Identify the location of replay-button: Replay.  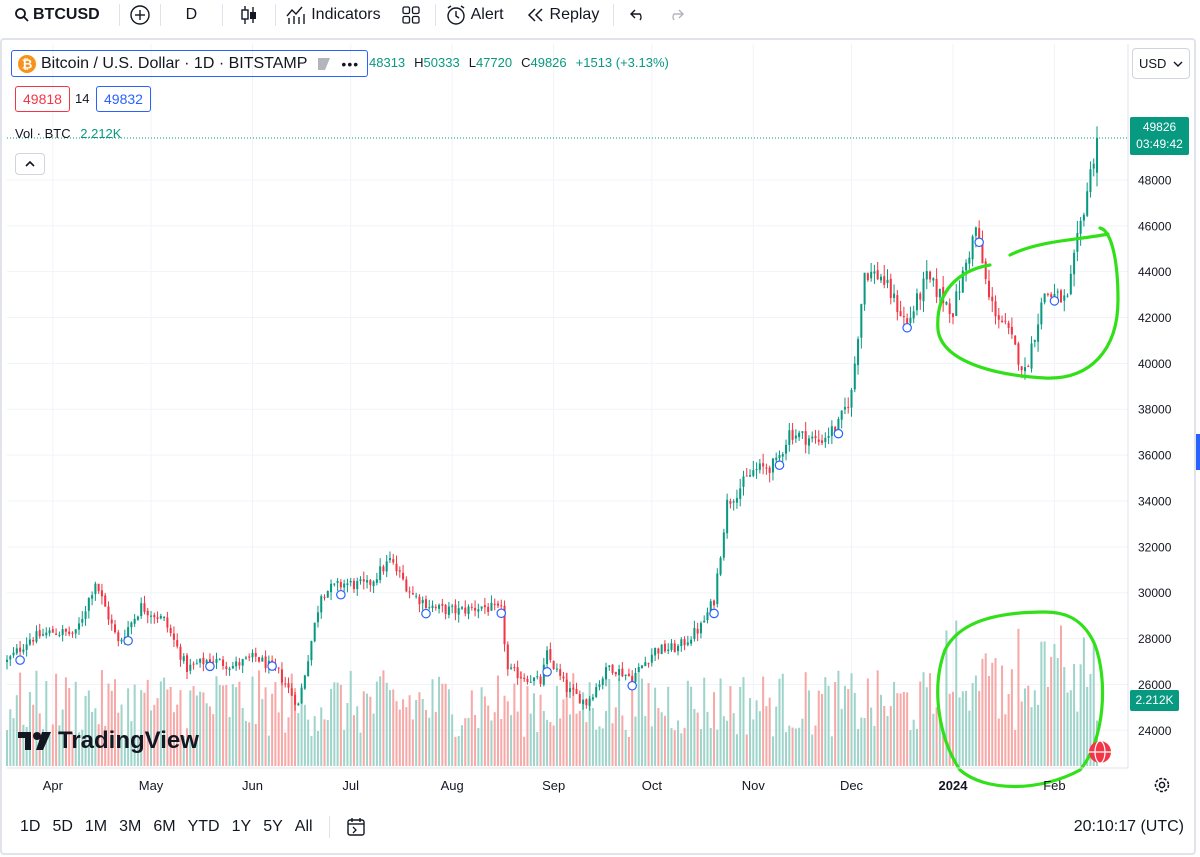
(563, 15).